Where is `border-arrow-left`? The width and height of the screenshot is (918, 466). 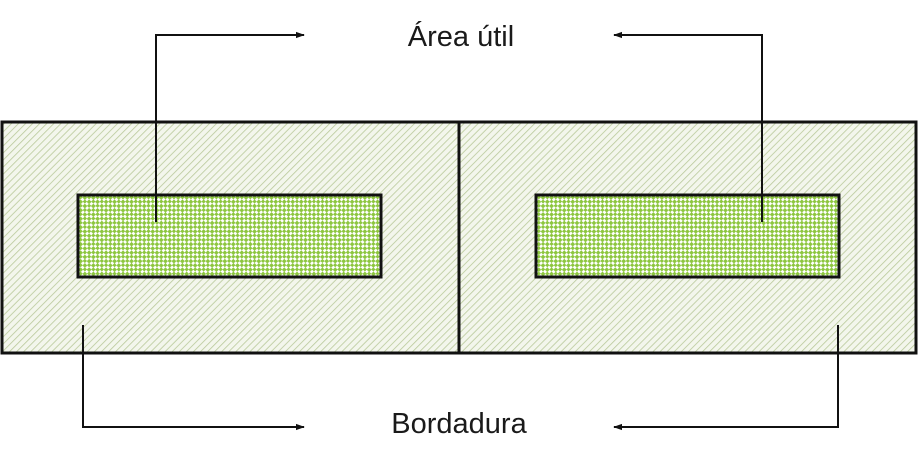 border-arrow-left is located at coordinates (193, 378).